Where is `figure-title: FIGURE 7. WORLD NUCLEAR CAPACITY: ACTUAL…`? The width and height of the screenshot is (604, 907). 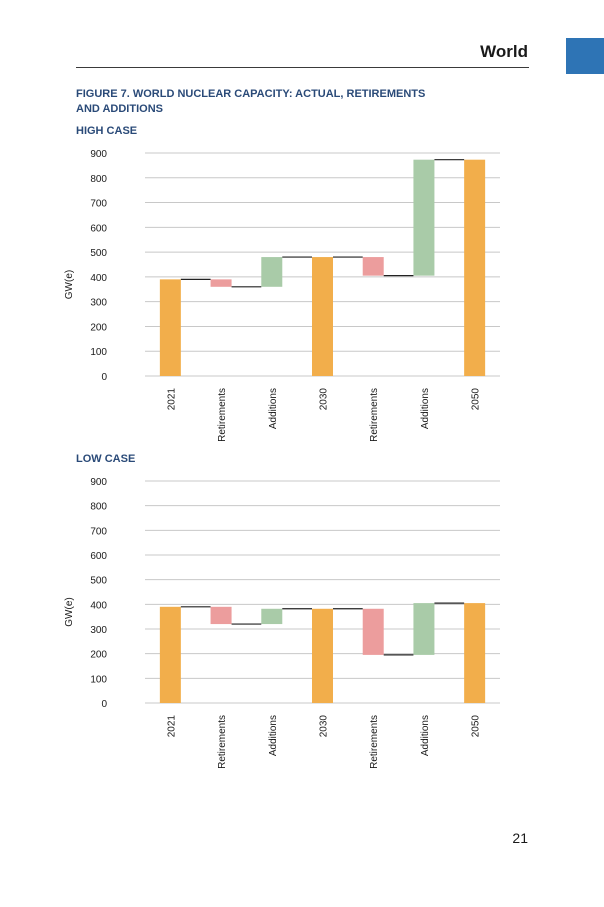
figure-title: FIGURE 7. WORLD NUCLEAR CAPACITY: ACTUAL… is located at coordinates (276, 102).